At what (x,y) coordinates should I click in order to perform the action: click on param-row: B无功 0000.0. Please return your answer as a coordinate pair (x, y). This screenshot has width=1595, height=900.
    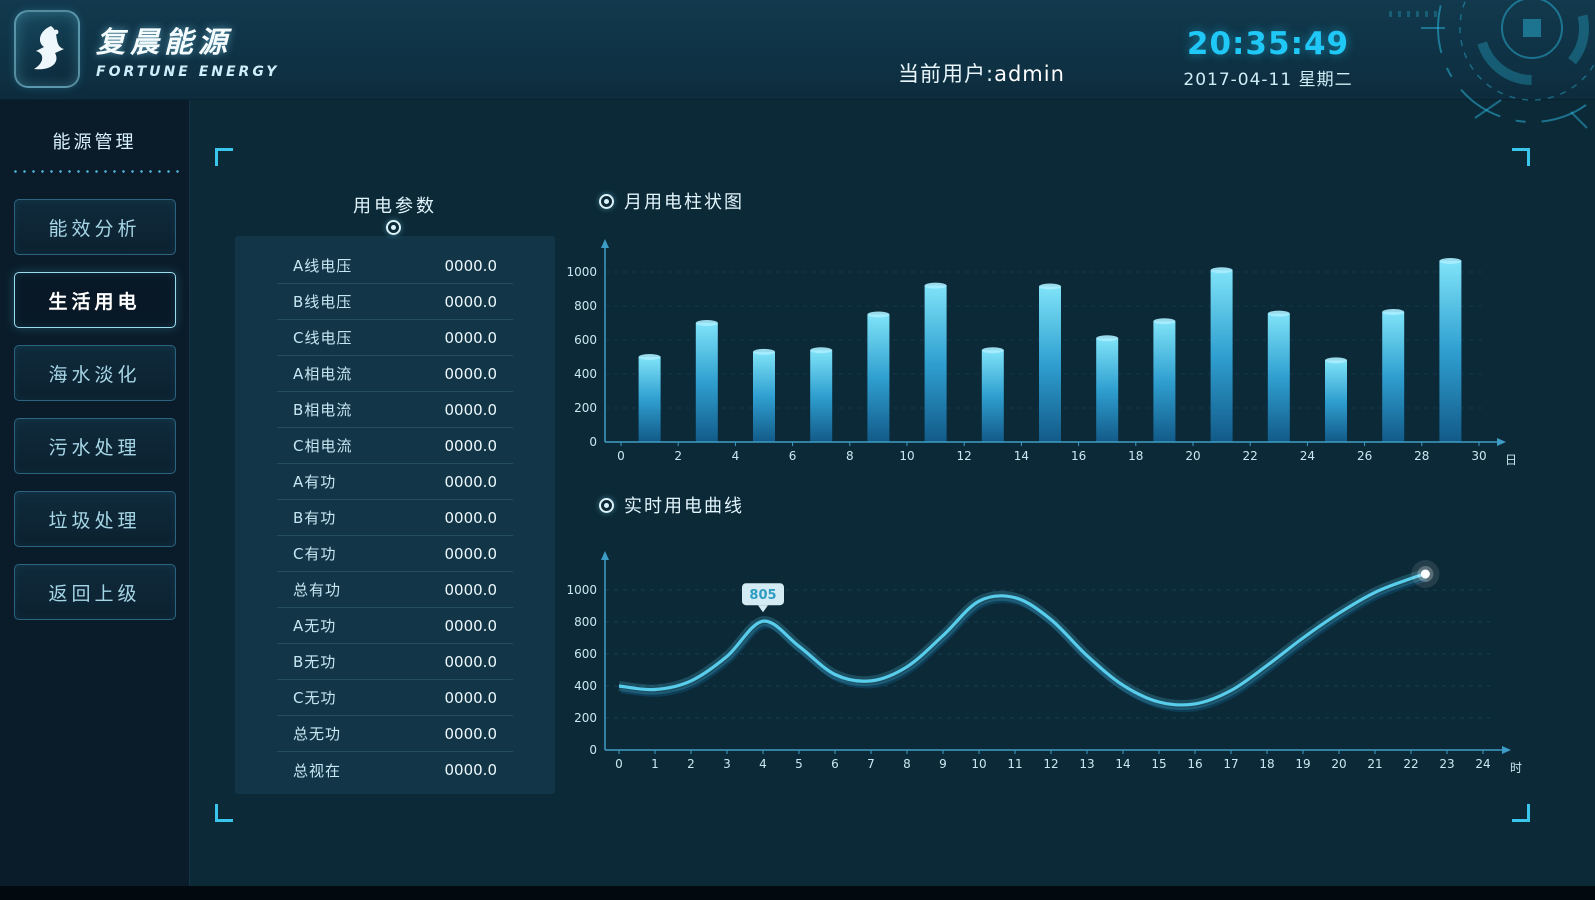
    Looking at the image, I should click on (395, 662).